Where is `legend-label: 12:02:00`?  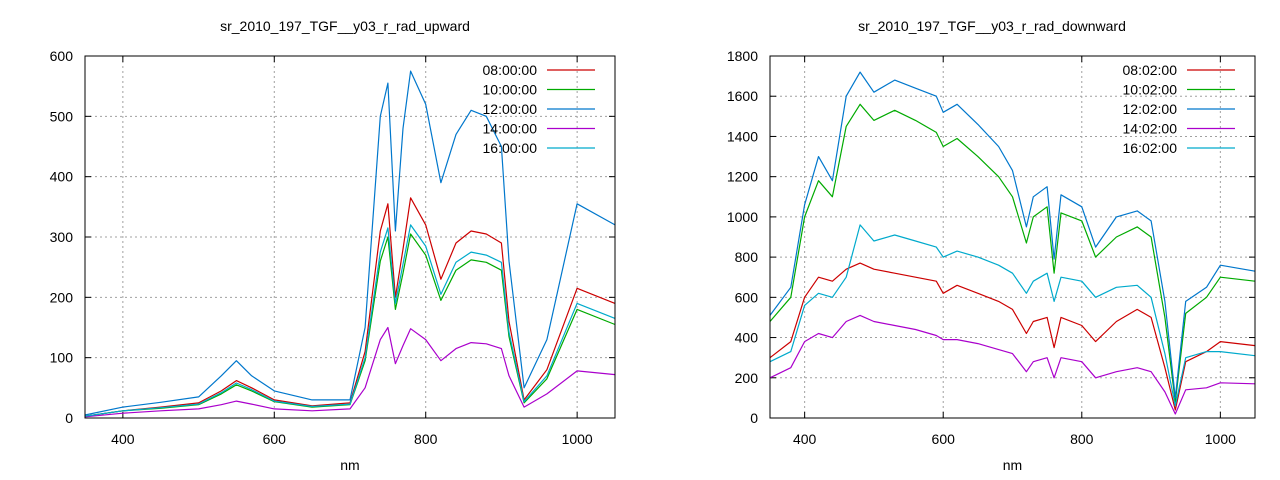
legend-label: 12:02:00 is located at coordinates (1150, 109).